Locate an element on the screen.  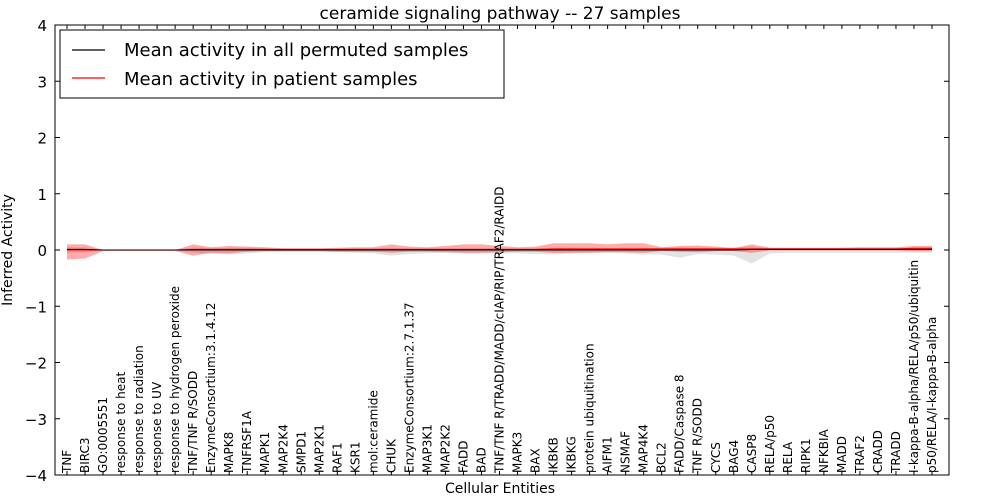
x-tick-label: TNF R/SODD is located at coordinates (698, 436).